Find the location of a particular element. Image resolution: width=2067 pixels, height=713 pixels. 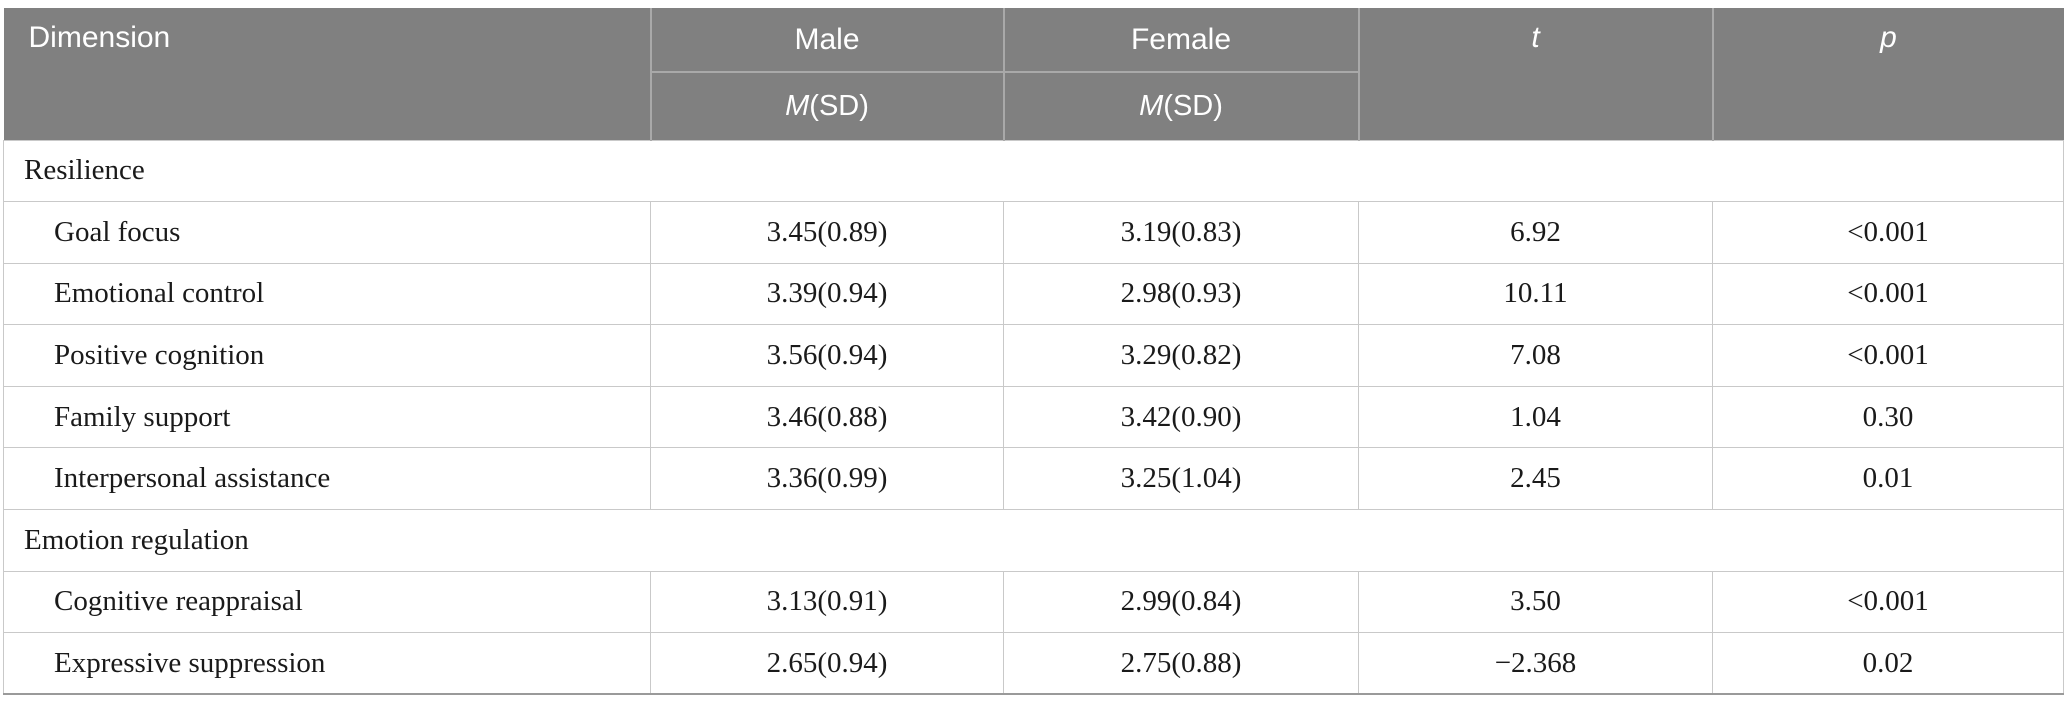

cell-male: 3.46(0.88) is located at coordinates (827, 417).